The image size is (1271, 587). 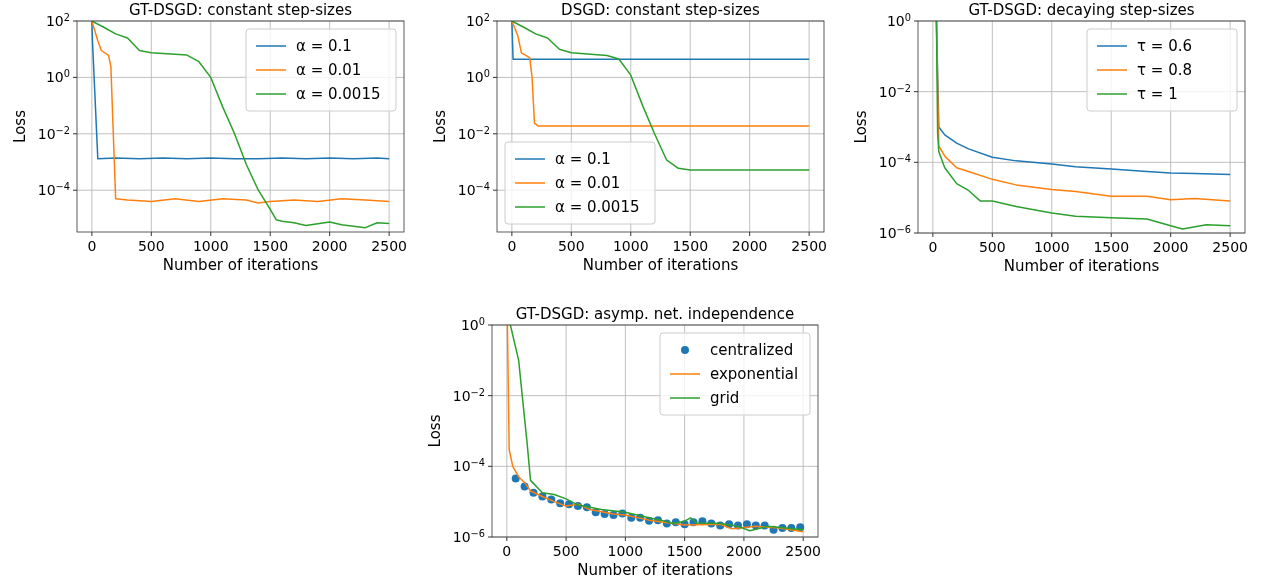 What do you see at coordinates (515, 478) in the screenshot?
I see `point` at bounding box center [515, 478].